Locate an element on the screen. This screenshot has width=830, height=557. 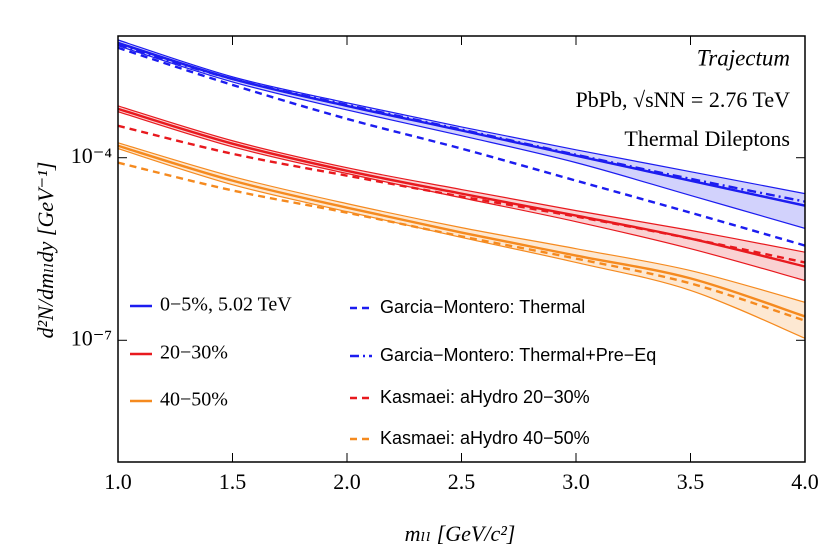
y-tick-label: 10⁻⁷ is located at coordinates (91, 337).